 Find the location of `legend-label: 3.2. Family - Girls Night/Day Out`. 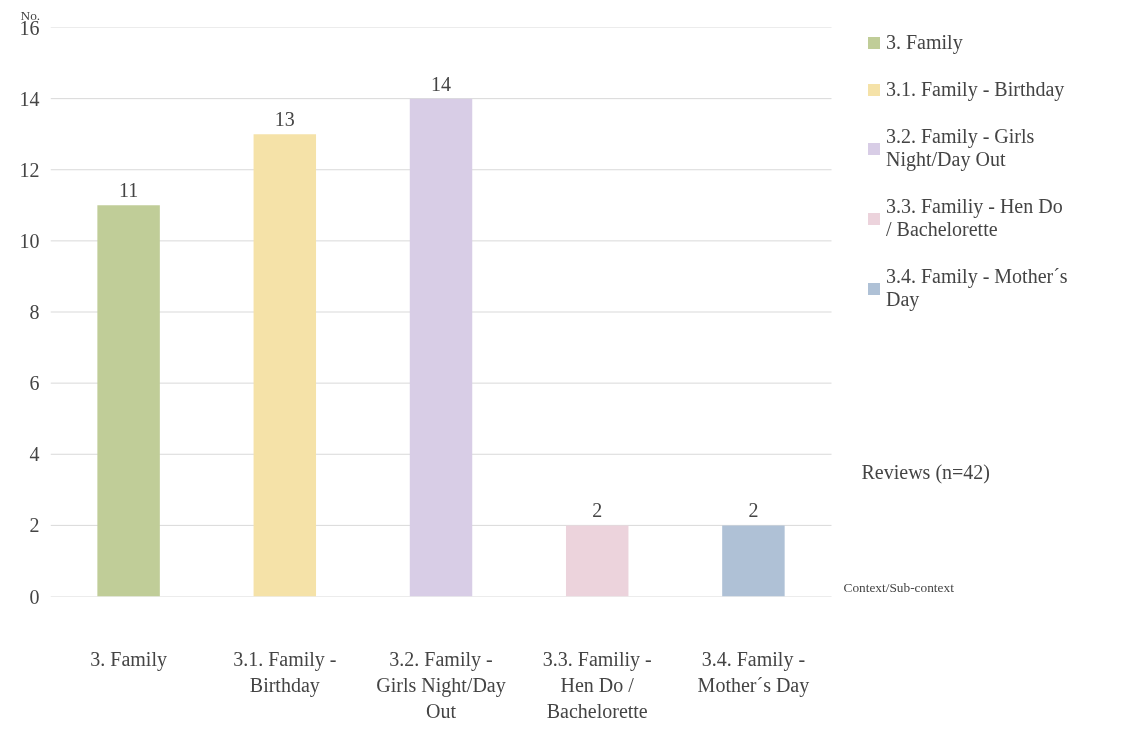

legend-label: 3.2. Family - Girls Night/Day Out is located at coordinates (961, 148).